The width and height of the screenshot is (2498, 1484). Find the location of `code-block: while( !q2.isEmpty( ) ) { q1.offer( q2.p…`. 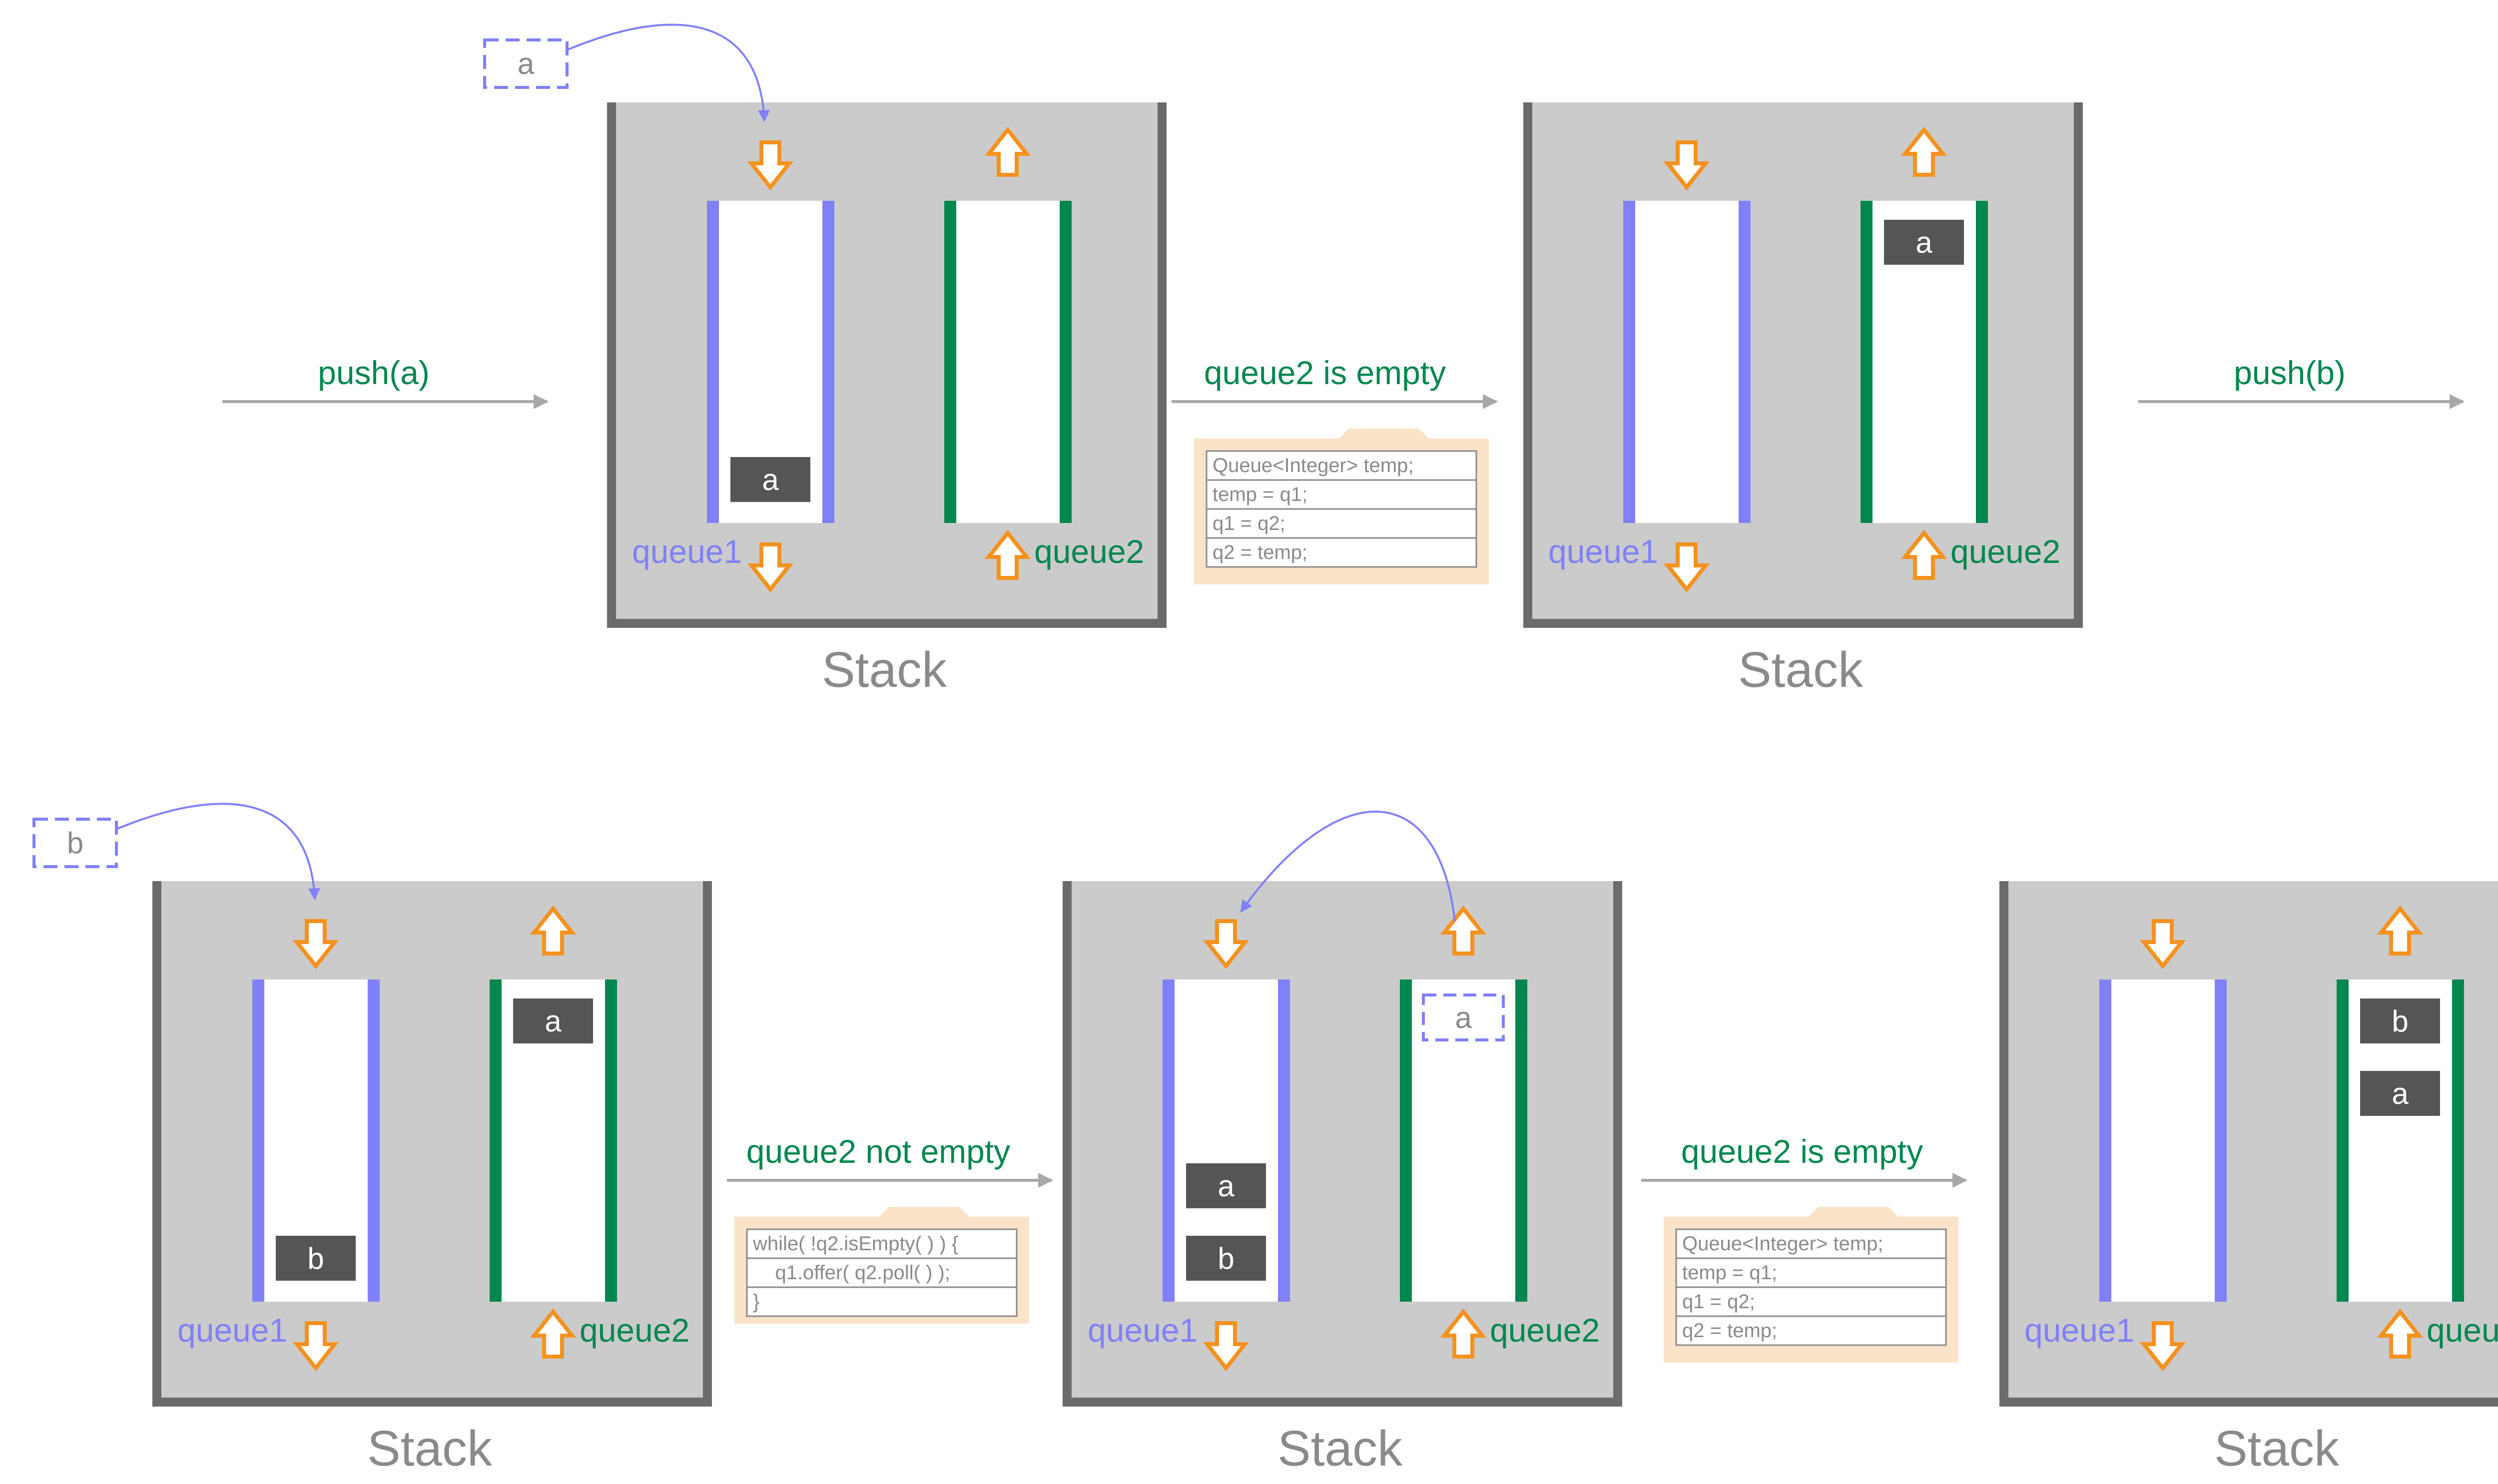

code-block: while( !q2.isEmpty( ) ) { q1.offer( q2.p… is located at coordinates (881, 1265).